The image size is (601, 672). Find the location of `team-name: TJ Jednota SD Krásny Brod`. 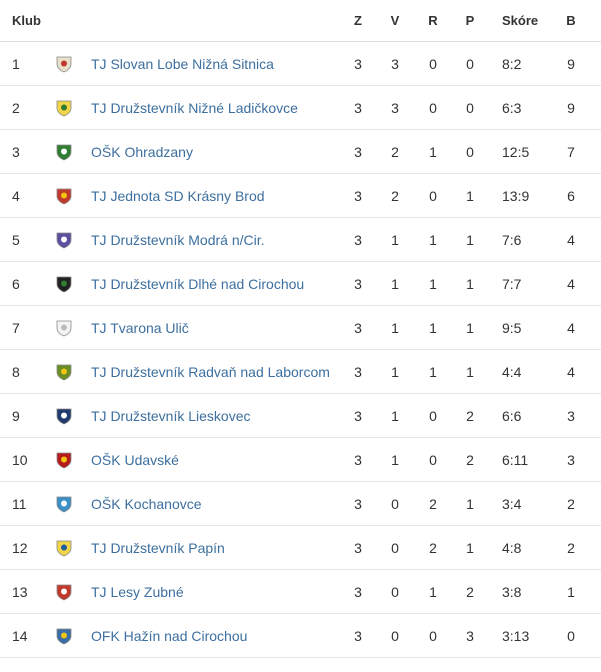

team-name: TJ Jednota SD Krásny Brod is located at coordinates (178, 195).